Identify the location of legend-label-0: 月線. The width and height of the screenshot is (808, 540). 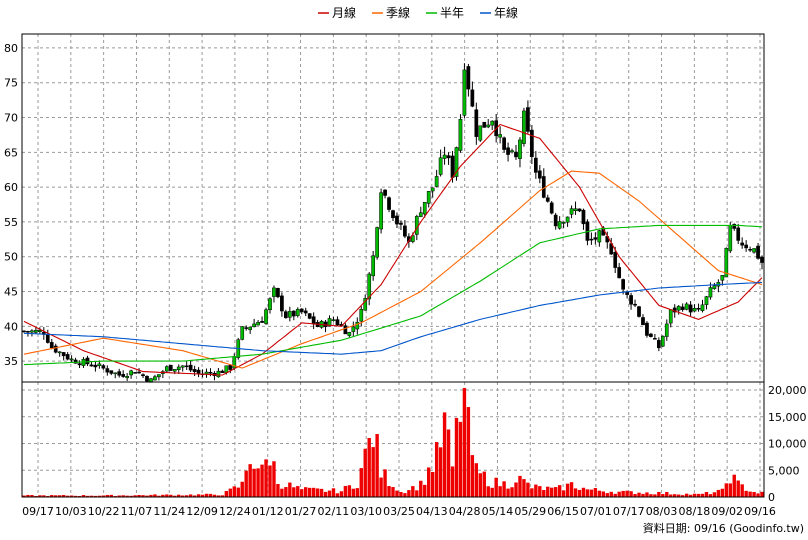
(344, 12).